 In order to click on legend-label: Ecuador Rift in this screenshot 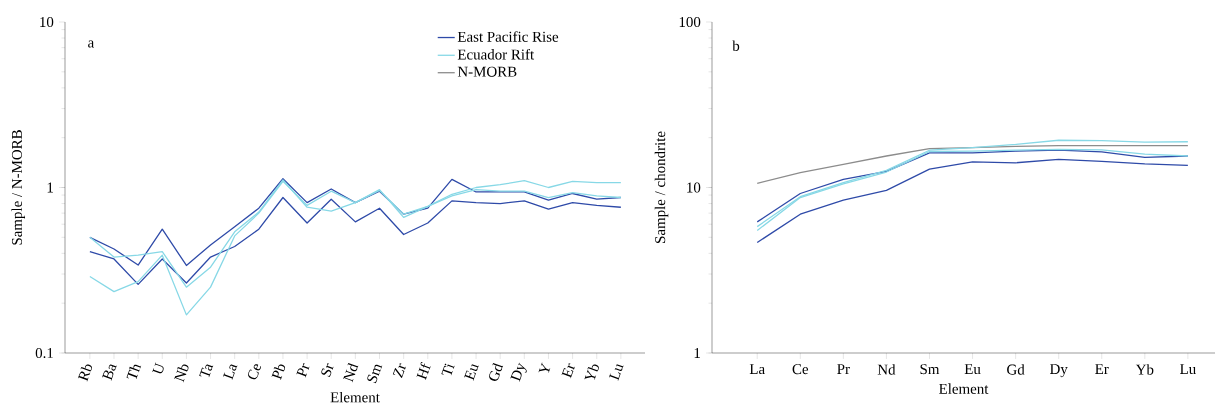, I will do `click(496, 54)`.